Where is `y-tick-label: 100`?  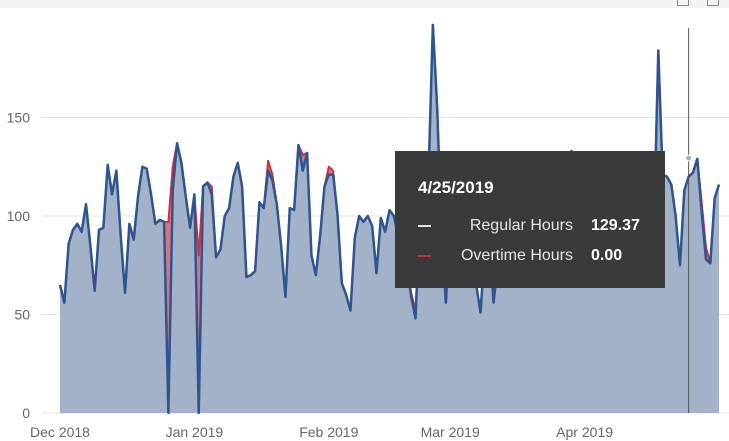
y-tick-label: 100 is located at coordinates (19, 216).